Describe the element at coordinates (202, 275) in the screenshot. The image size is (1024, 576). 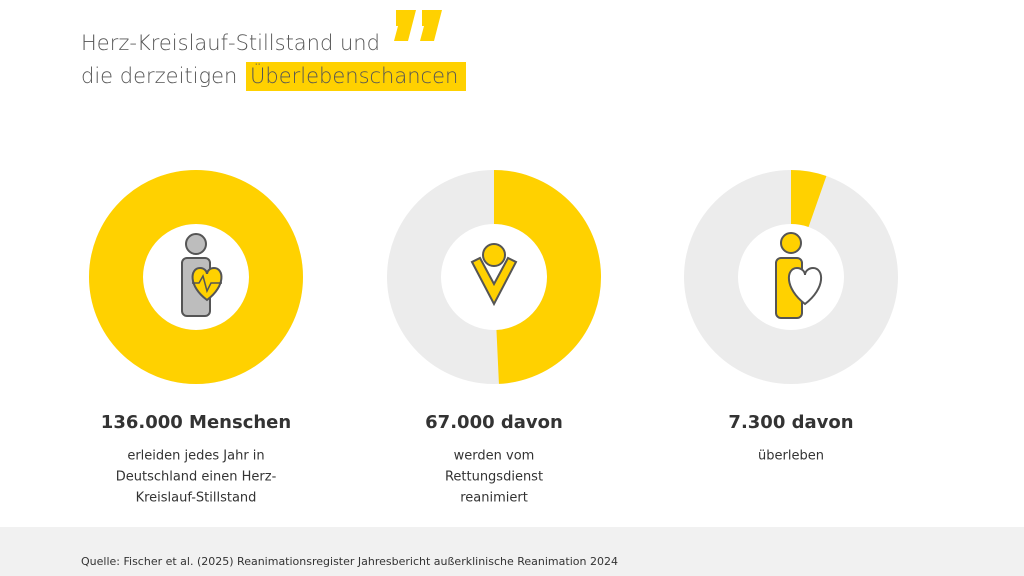
I see `icon-person-heart` at that location.